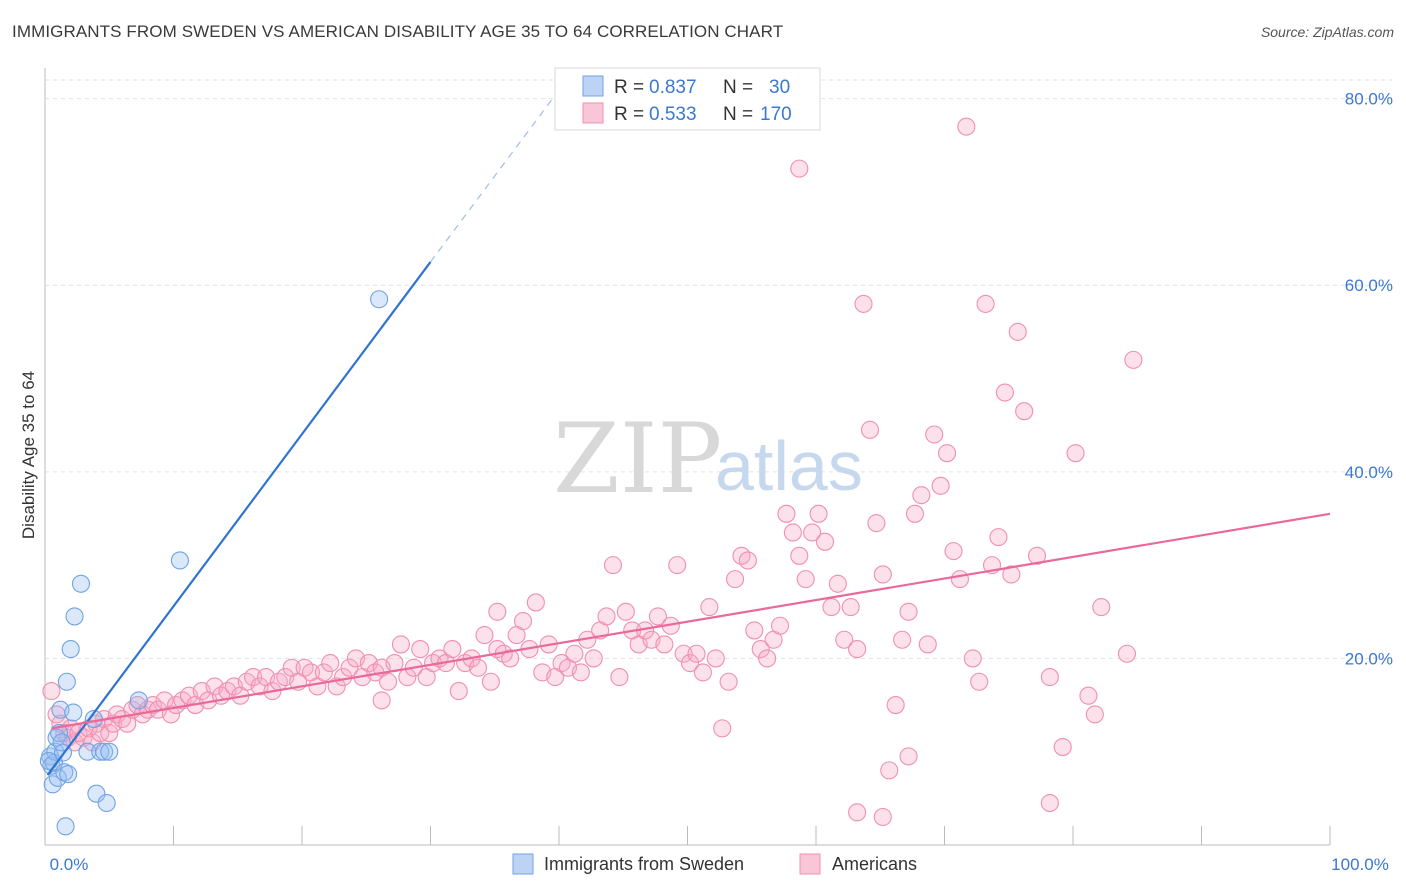 Image resolution: width=1406 pixels, height=892 pixels. I want to click on watermark: ZIP atlas, so click(708, 459).